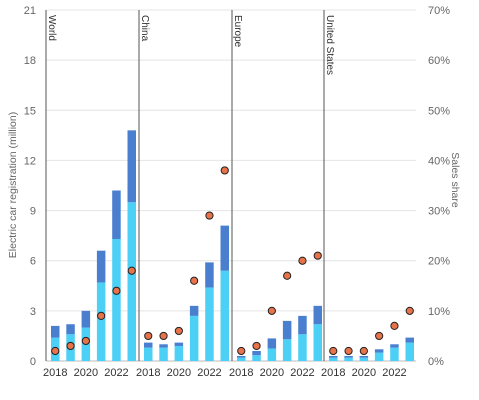  What do you see at coordinates (30, 161) in the screenshot?
I see `y-tick-label: 12` at bounding box center [30, 161].